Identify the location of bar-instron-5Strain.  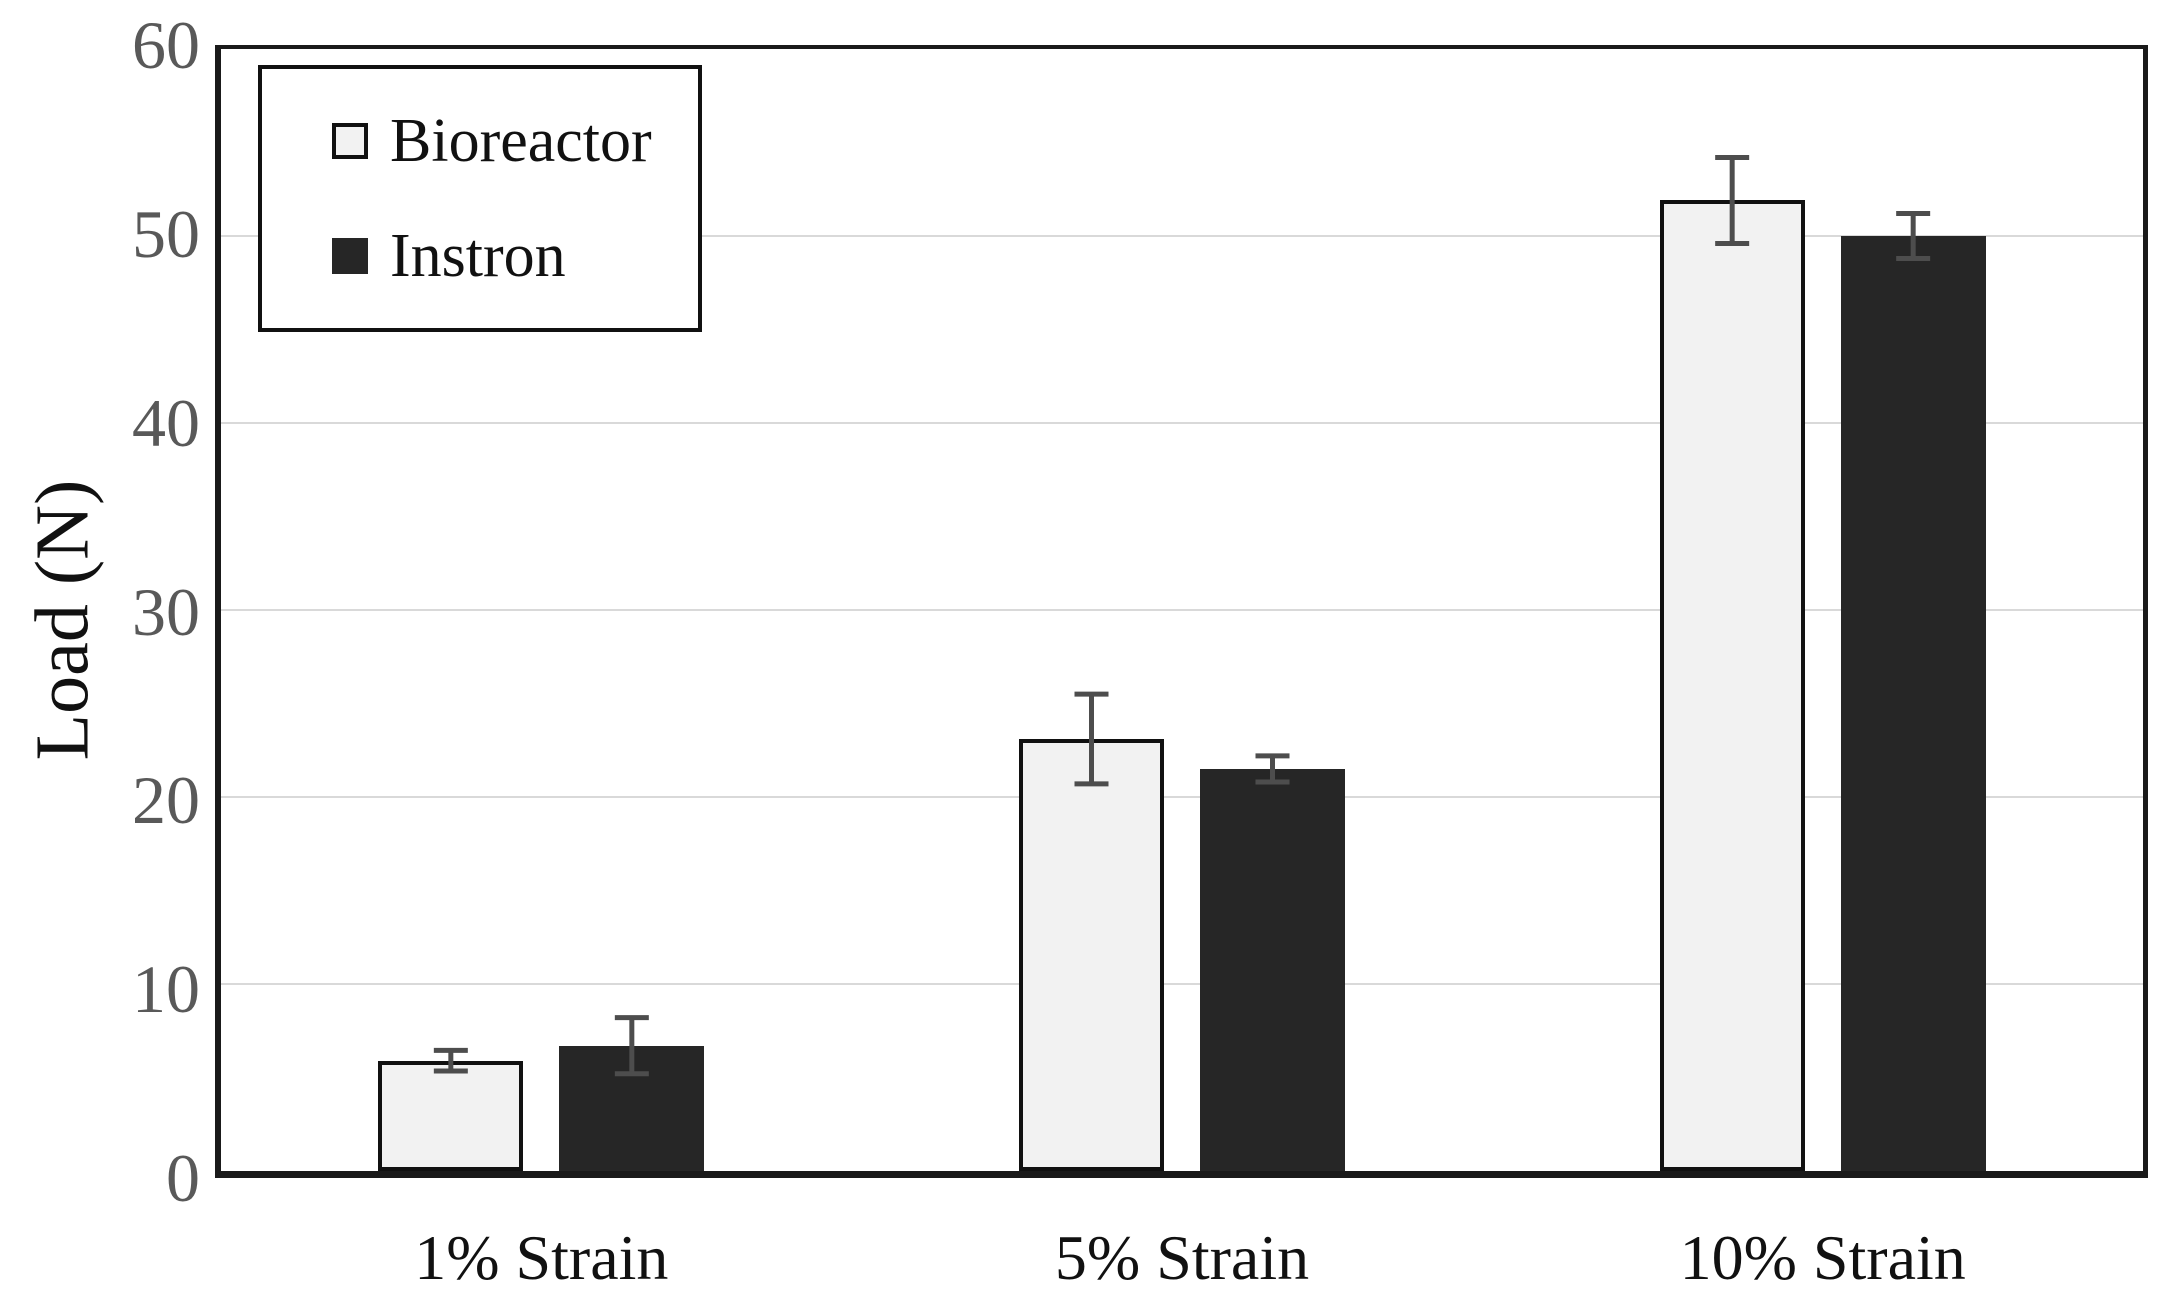
(1272, 969).